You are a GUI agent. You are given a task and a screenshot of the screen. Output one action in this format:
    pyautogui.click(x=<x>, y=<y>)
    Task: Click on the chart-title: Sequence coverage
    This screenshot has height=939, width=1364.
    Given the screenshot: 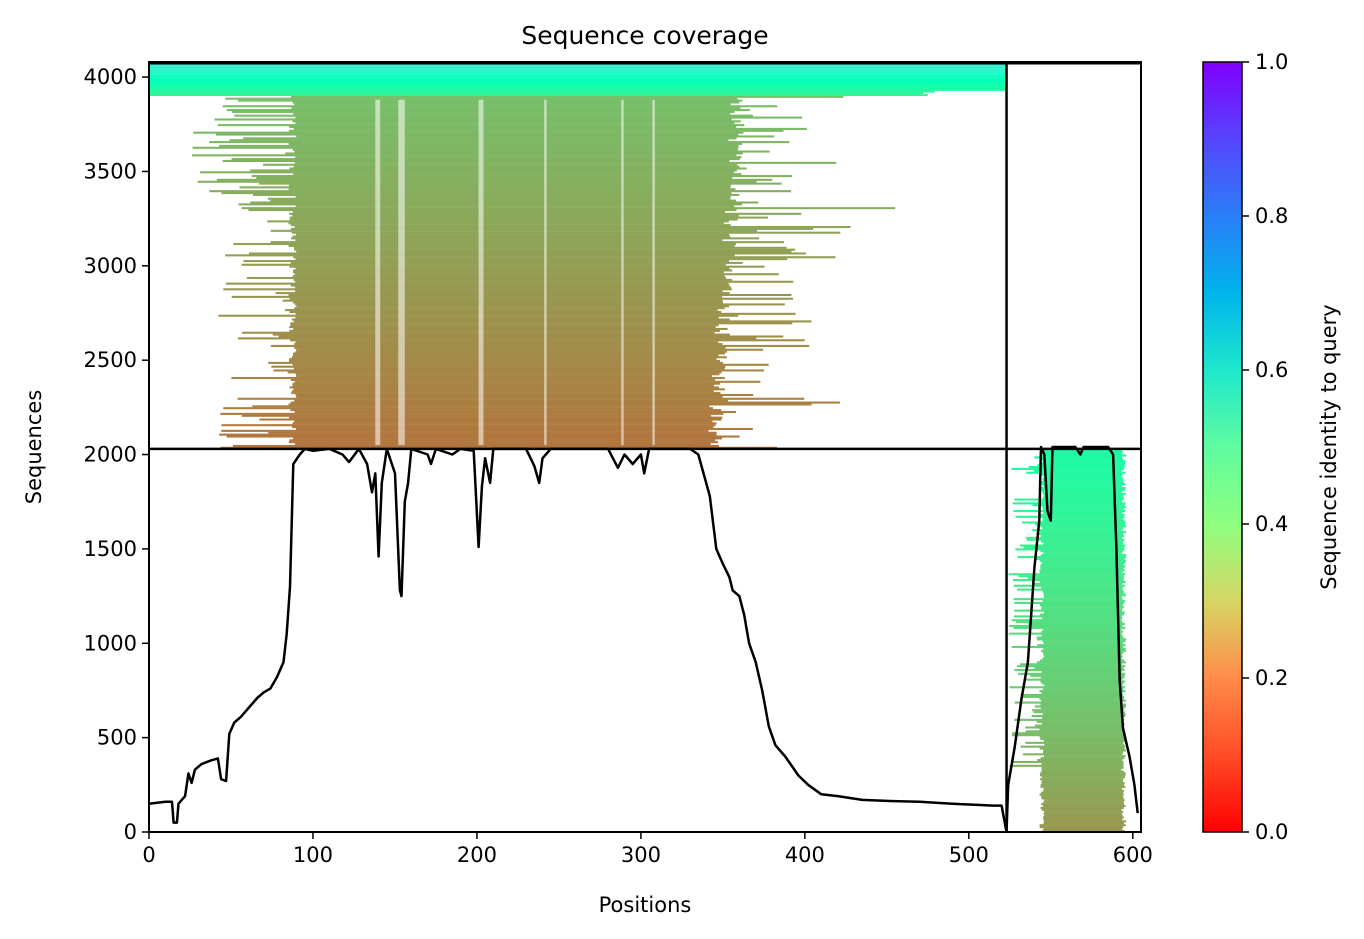 What is the action you would take?
    pyautogui.click(x=644, y=35)
    